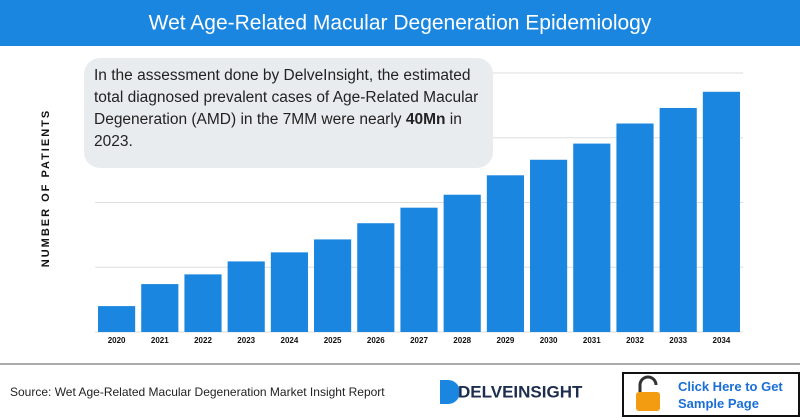 Image resolution: width=800 pixels, height=420 pixels. What do you see at coordinates (203, 340) in the screenshot?
I see `x-tick-label: 2022` at bounding box center [203, 340].